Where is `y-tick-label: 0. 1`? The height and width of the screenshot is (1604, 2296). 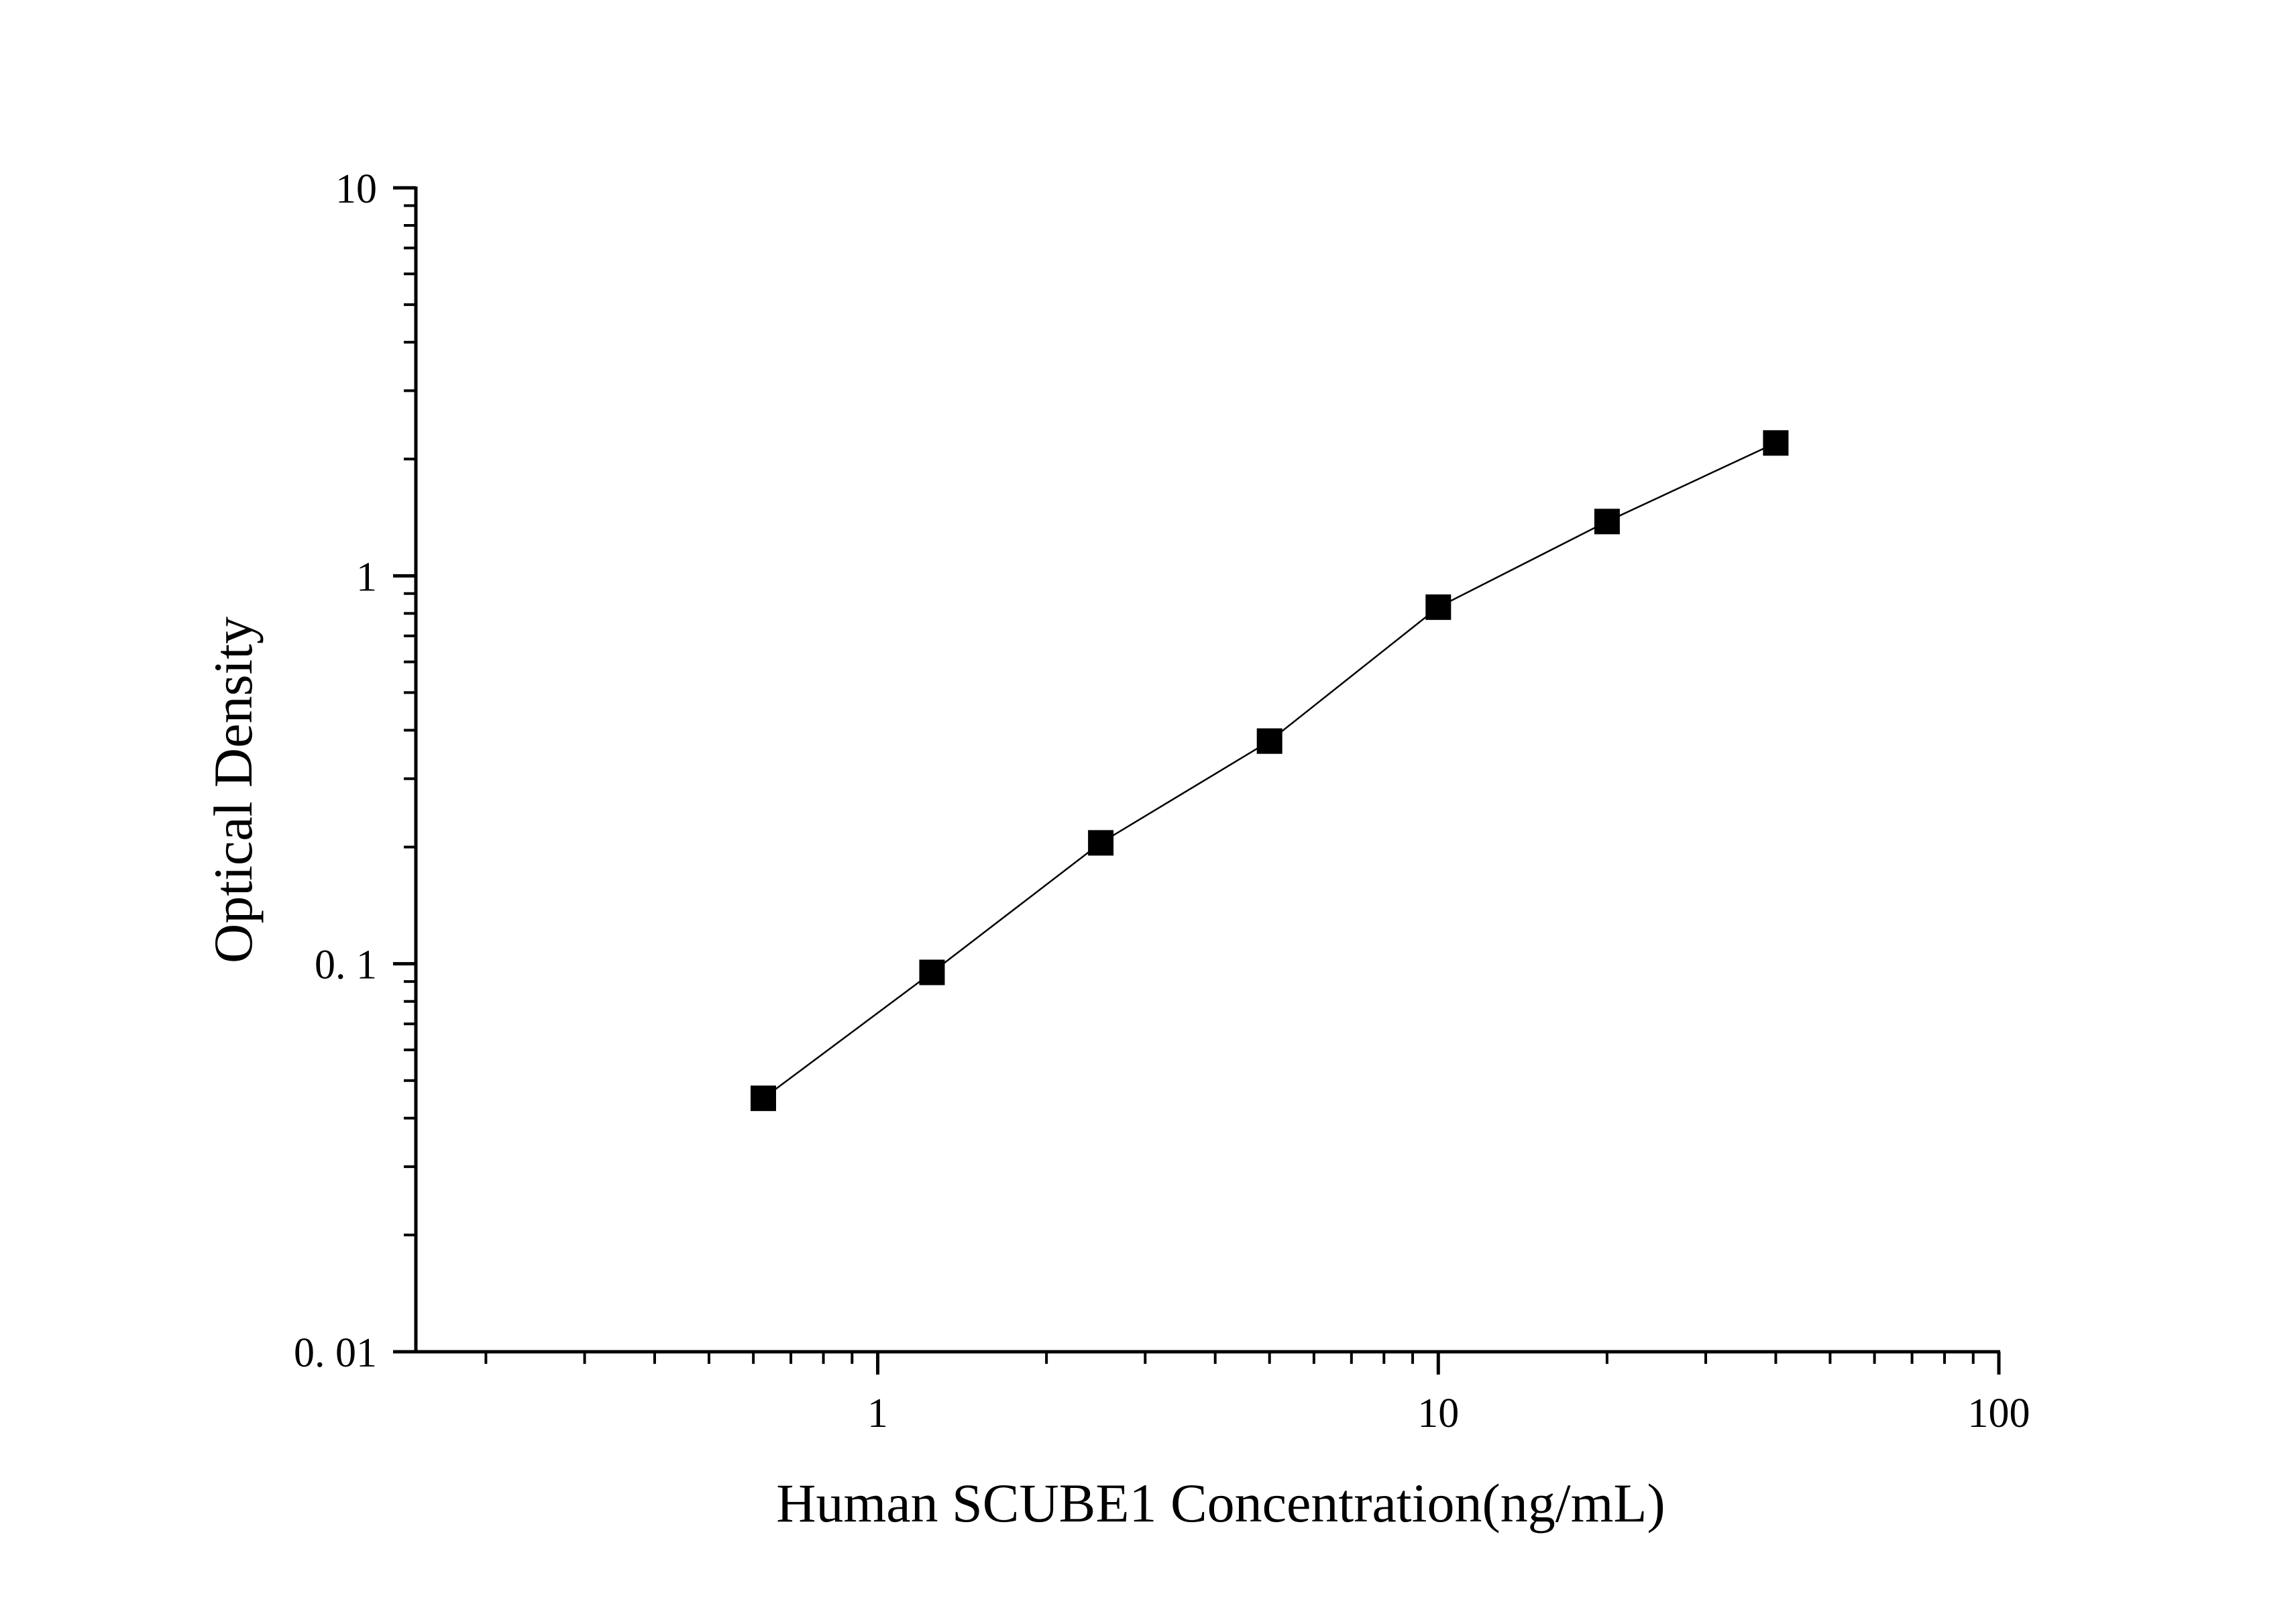 y-tick-label: 0. 1 is located at coordinates (346, 965).